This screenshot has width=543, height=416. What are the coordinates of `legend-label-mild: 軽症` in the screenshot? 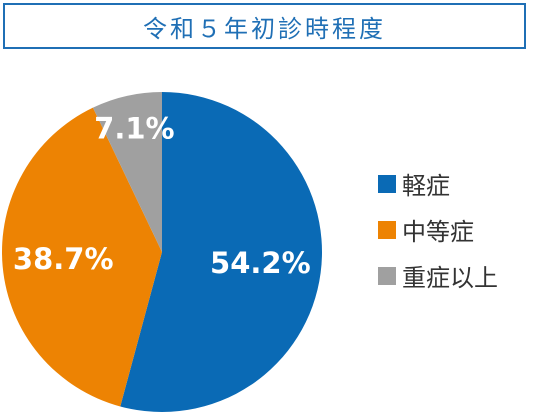 It's located at (426, 186).